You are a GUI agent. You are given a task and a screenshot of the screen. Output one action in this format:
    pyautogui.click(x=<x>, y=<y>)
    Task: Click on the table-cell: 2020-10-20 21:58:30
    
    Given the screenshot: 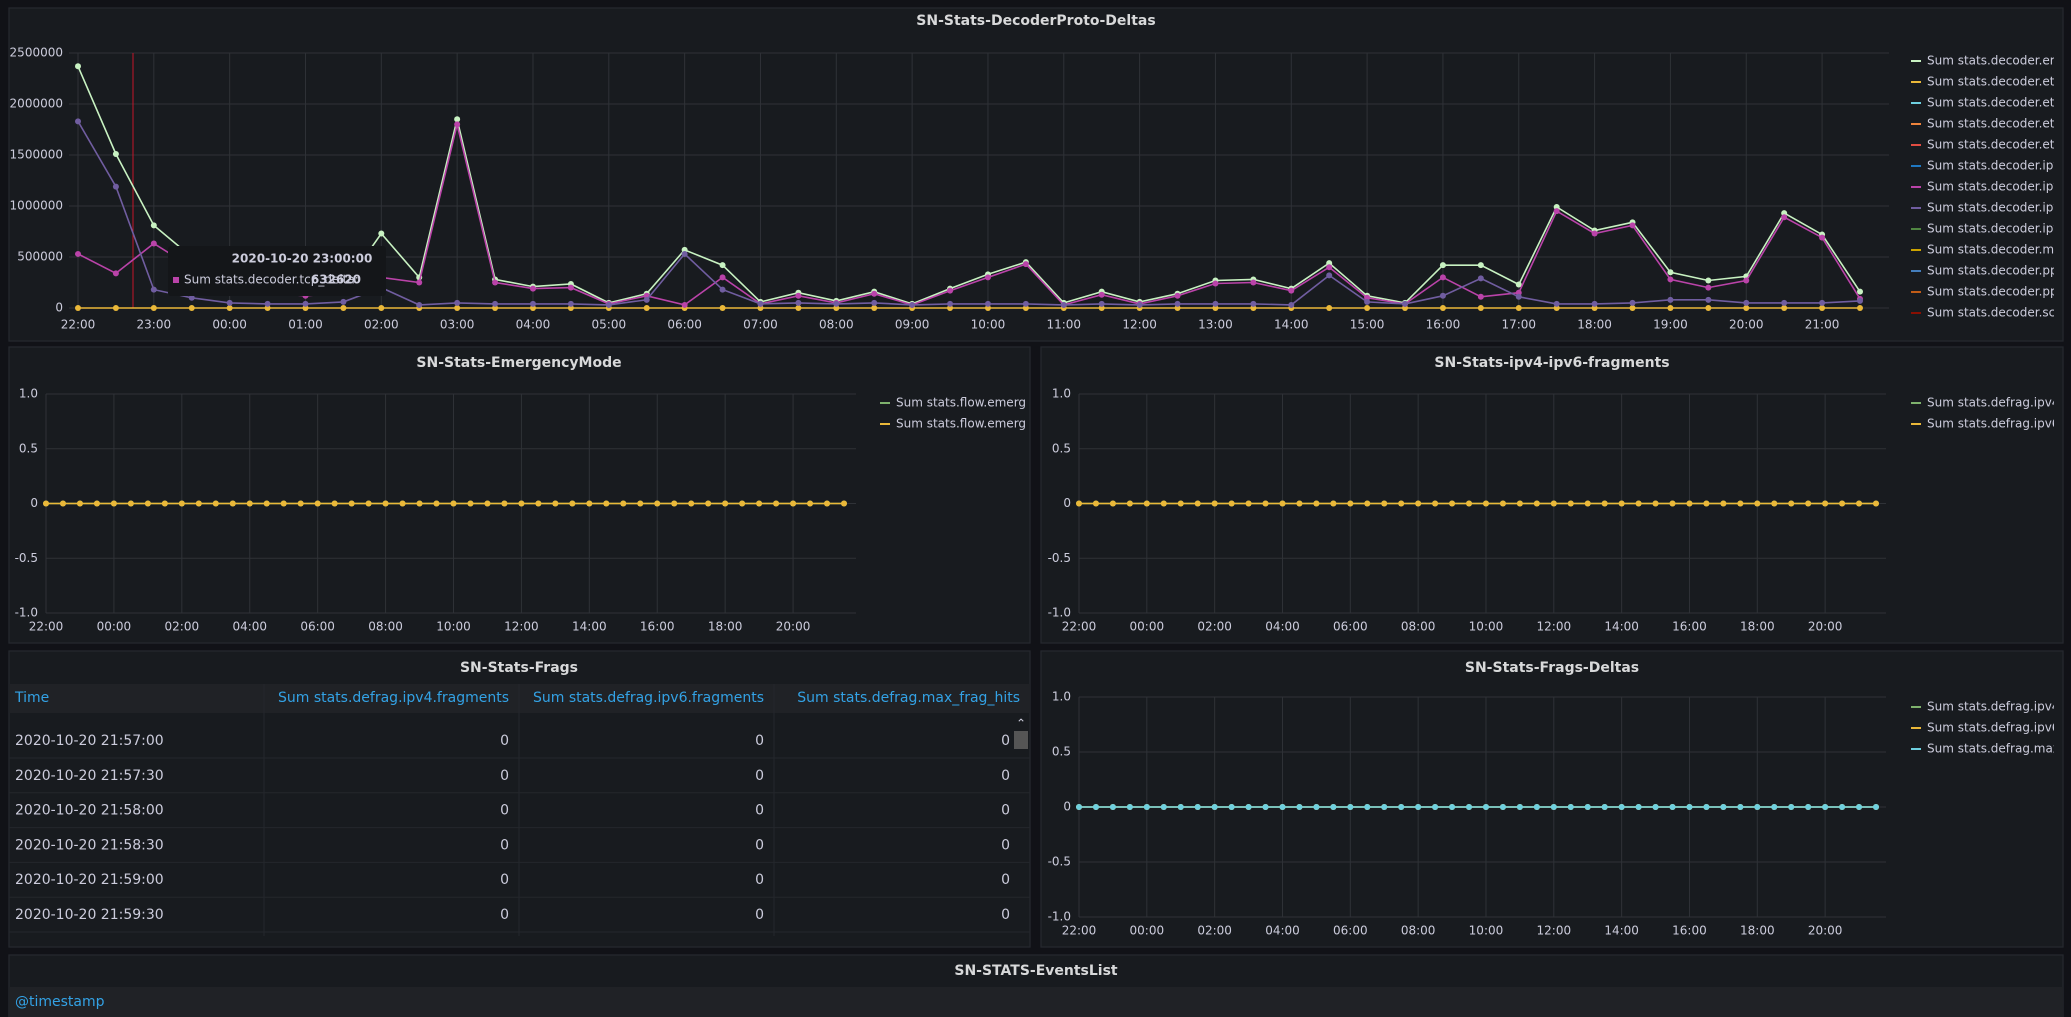 What is the action you would take?
    pyautogui.click(x=89, y=845)
    